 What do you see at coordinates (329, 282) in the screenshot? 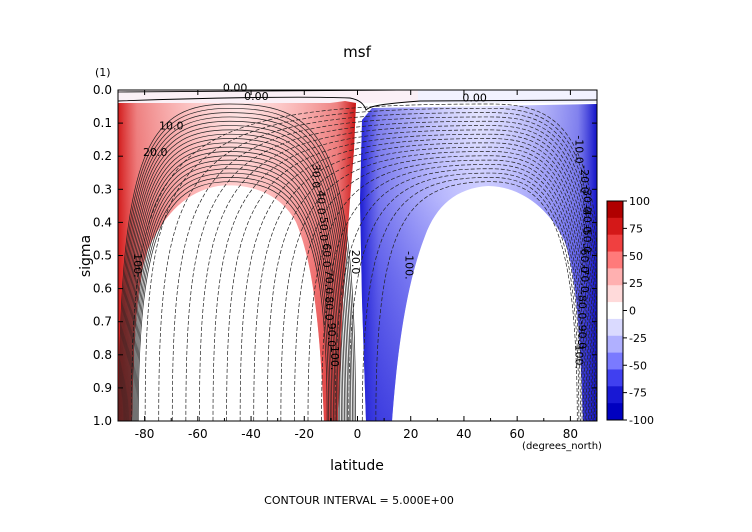
I see `contour-label: 70.0` at bounding box center [329, 282].